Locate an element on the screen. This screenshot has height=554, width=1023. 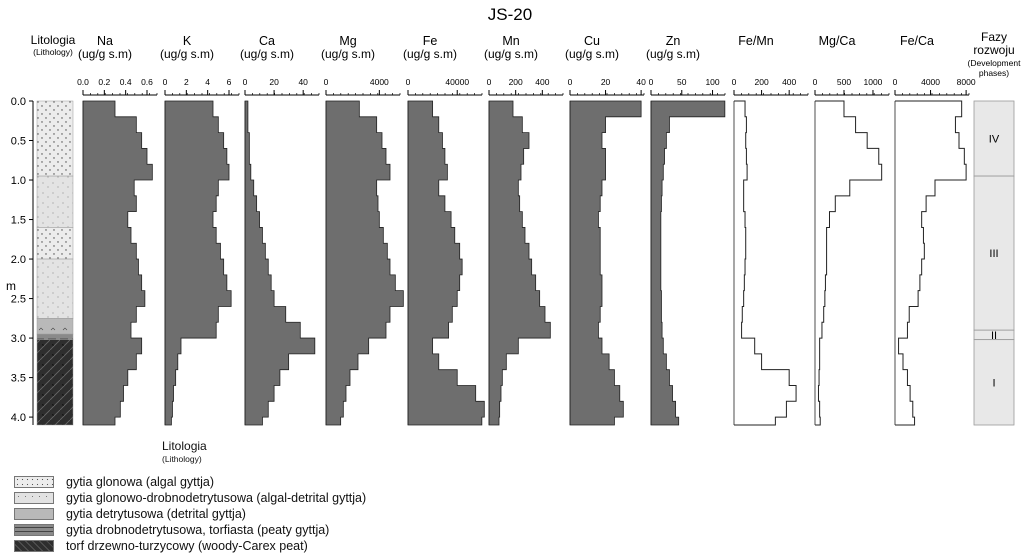
panel-mg: Mg(ug/g s.m) 0 4000 is located at coordinates (362, 230).